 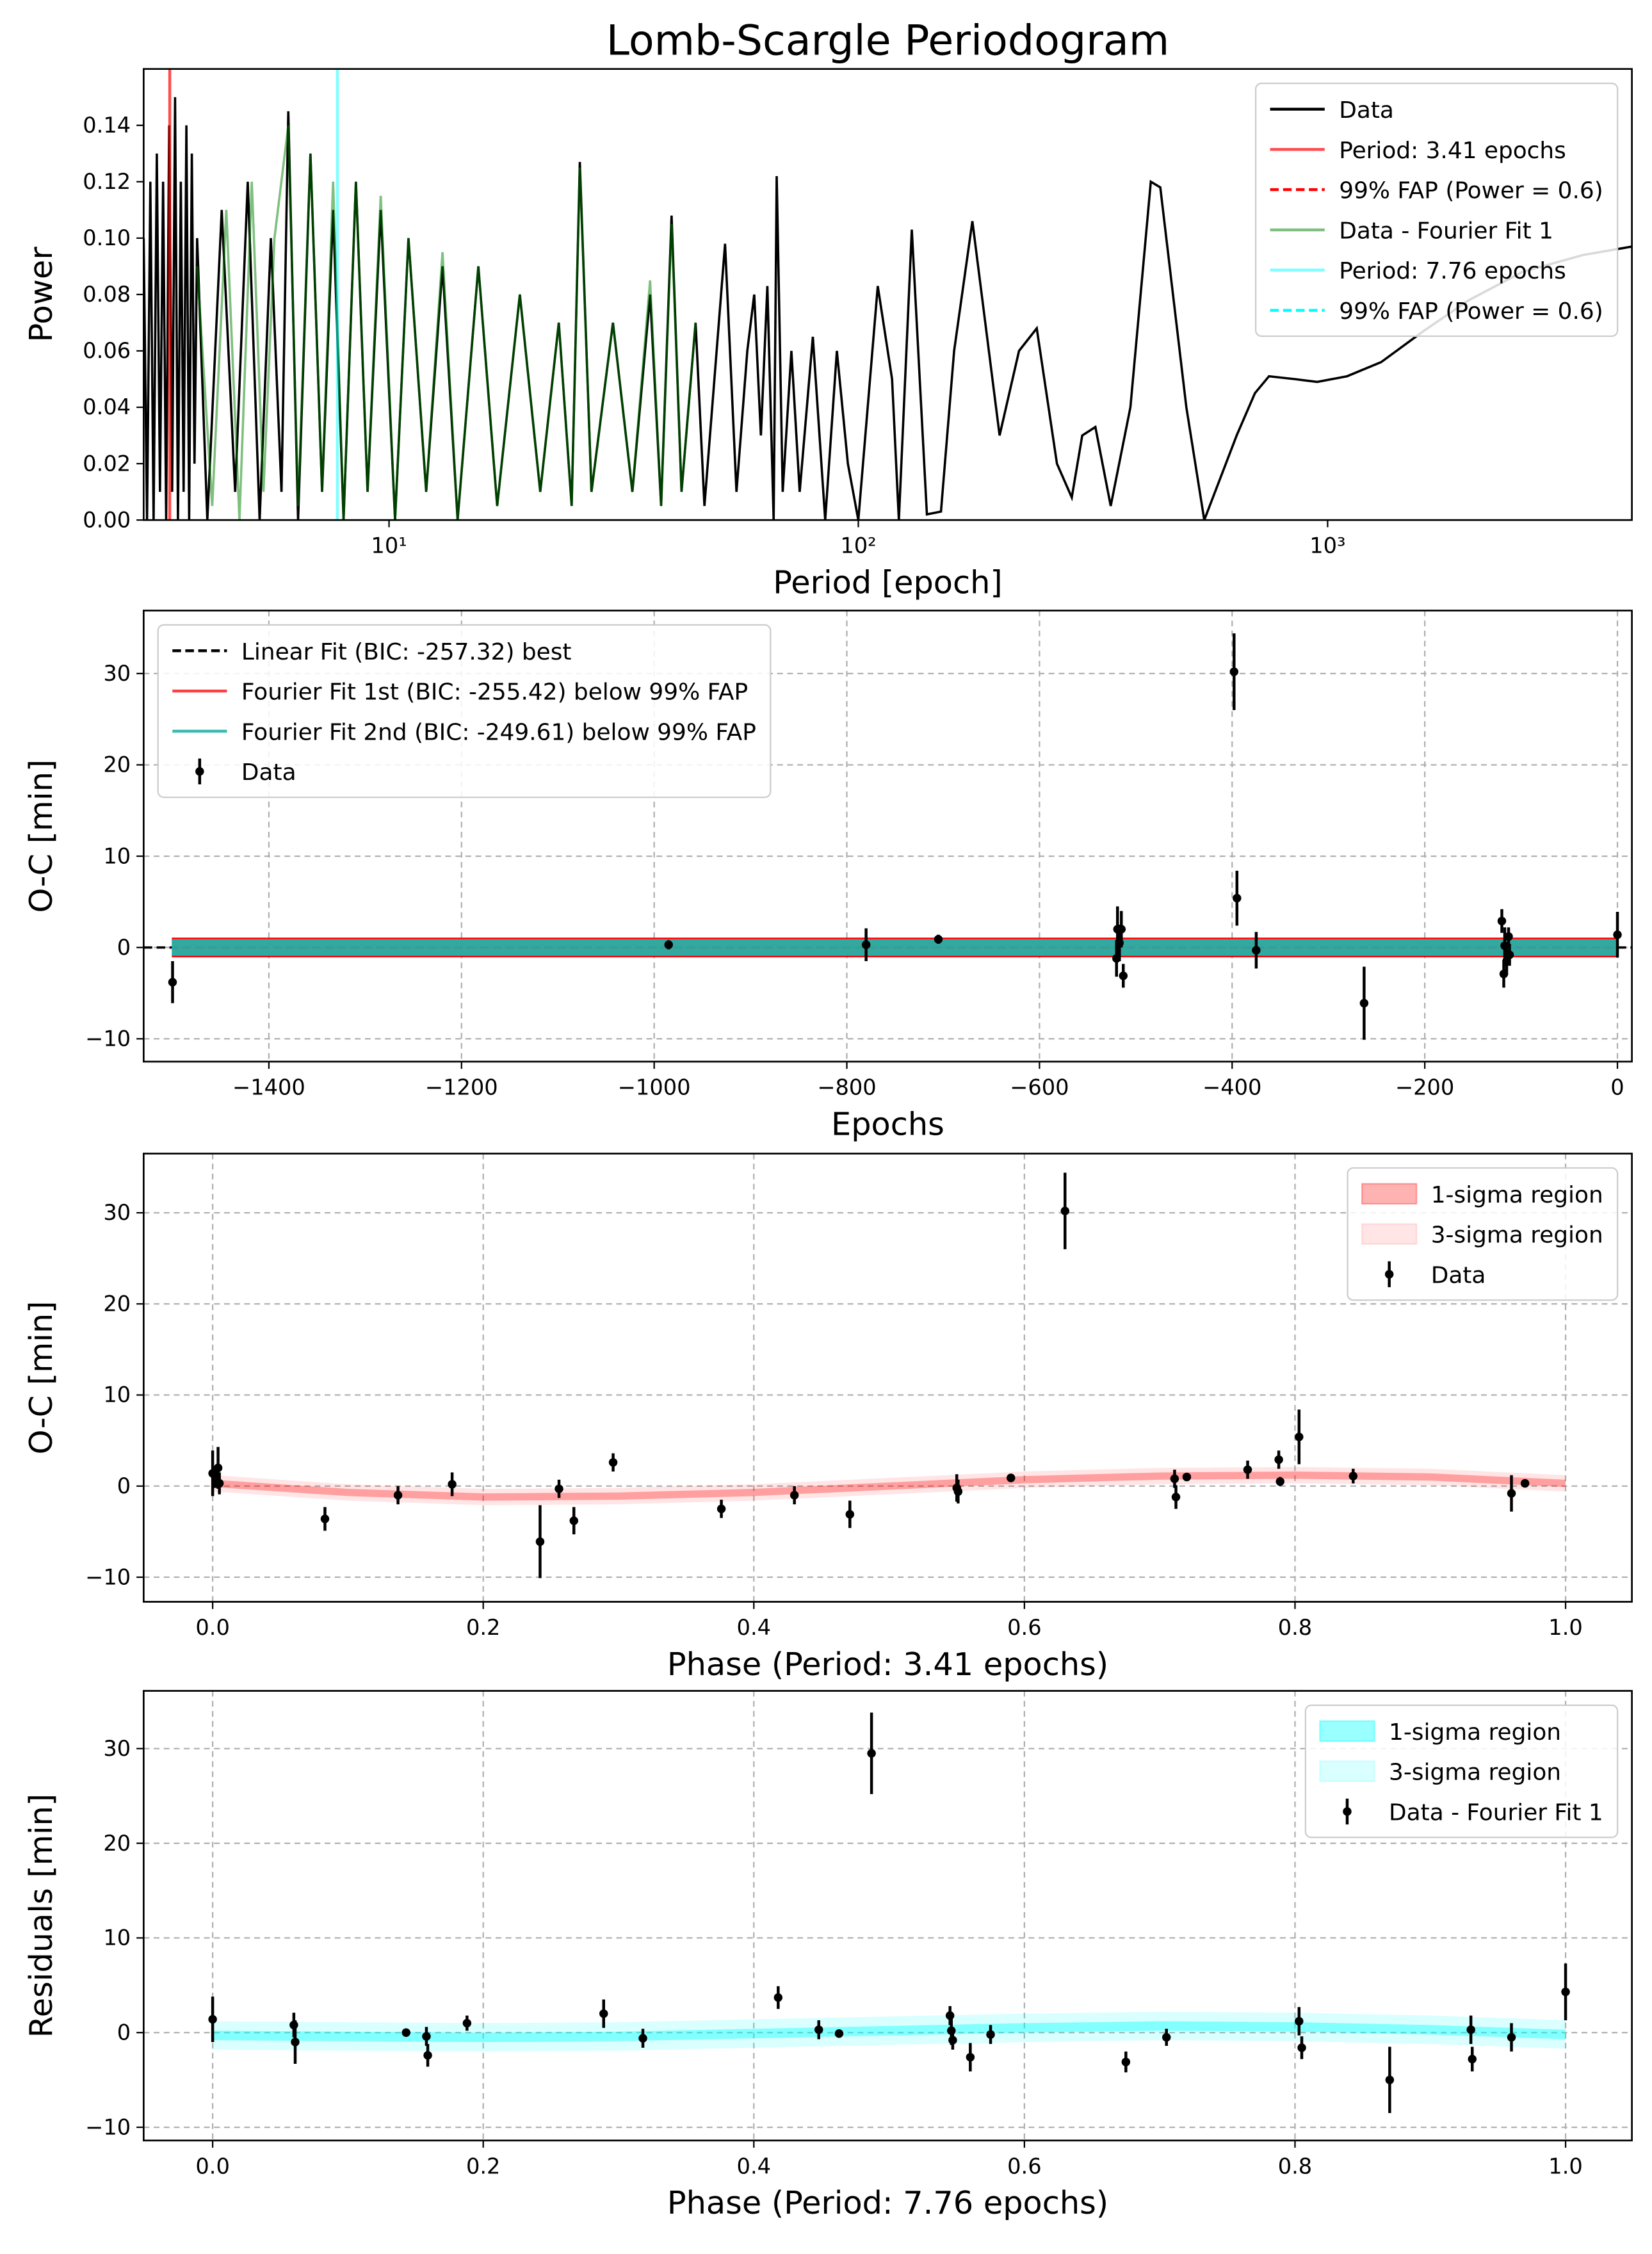 What do you see at coordinates (407, 652) in the screenshot?
I see `legend-label: Linear Fit (BIC: -257.32) best` at bounding box center [407, 652].